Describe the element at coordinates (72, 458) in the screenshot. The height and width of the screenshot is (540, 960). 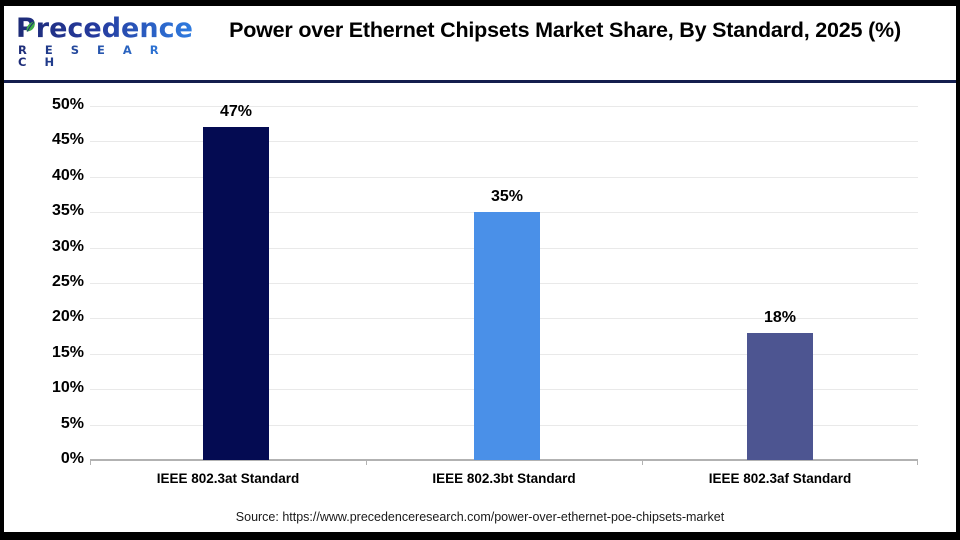
I see `y-tick-label: 0%` at that location.